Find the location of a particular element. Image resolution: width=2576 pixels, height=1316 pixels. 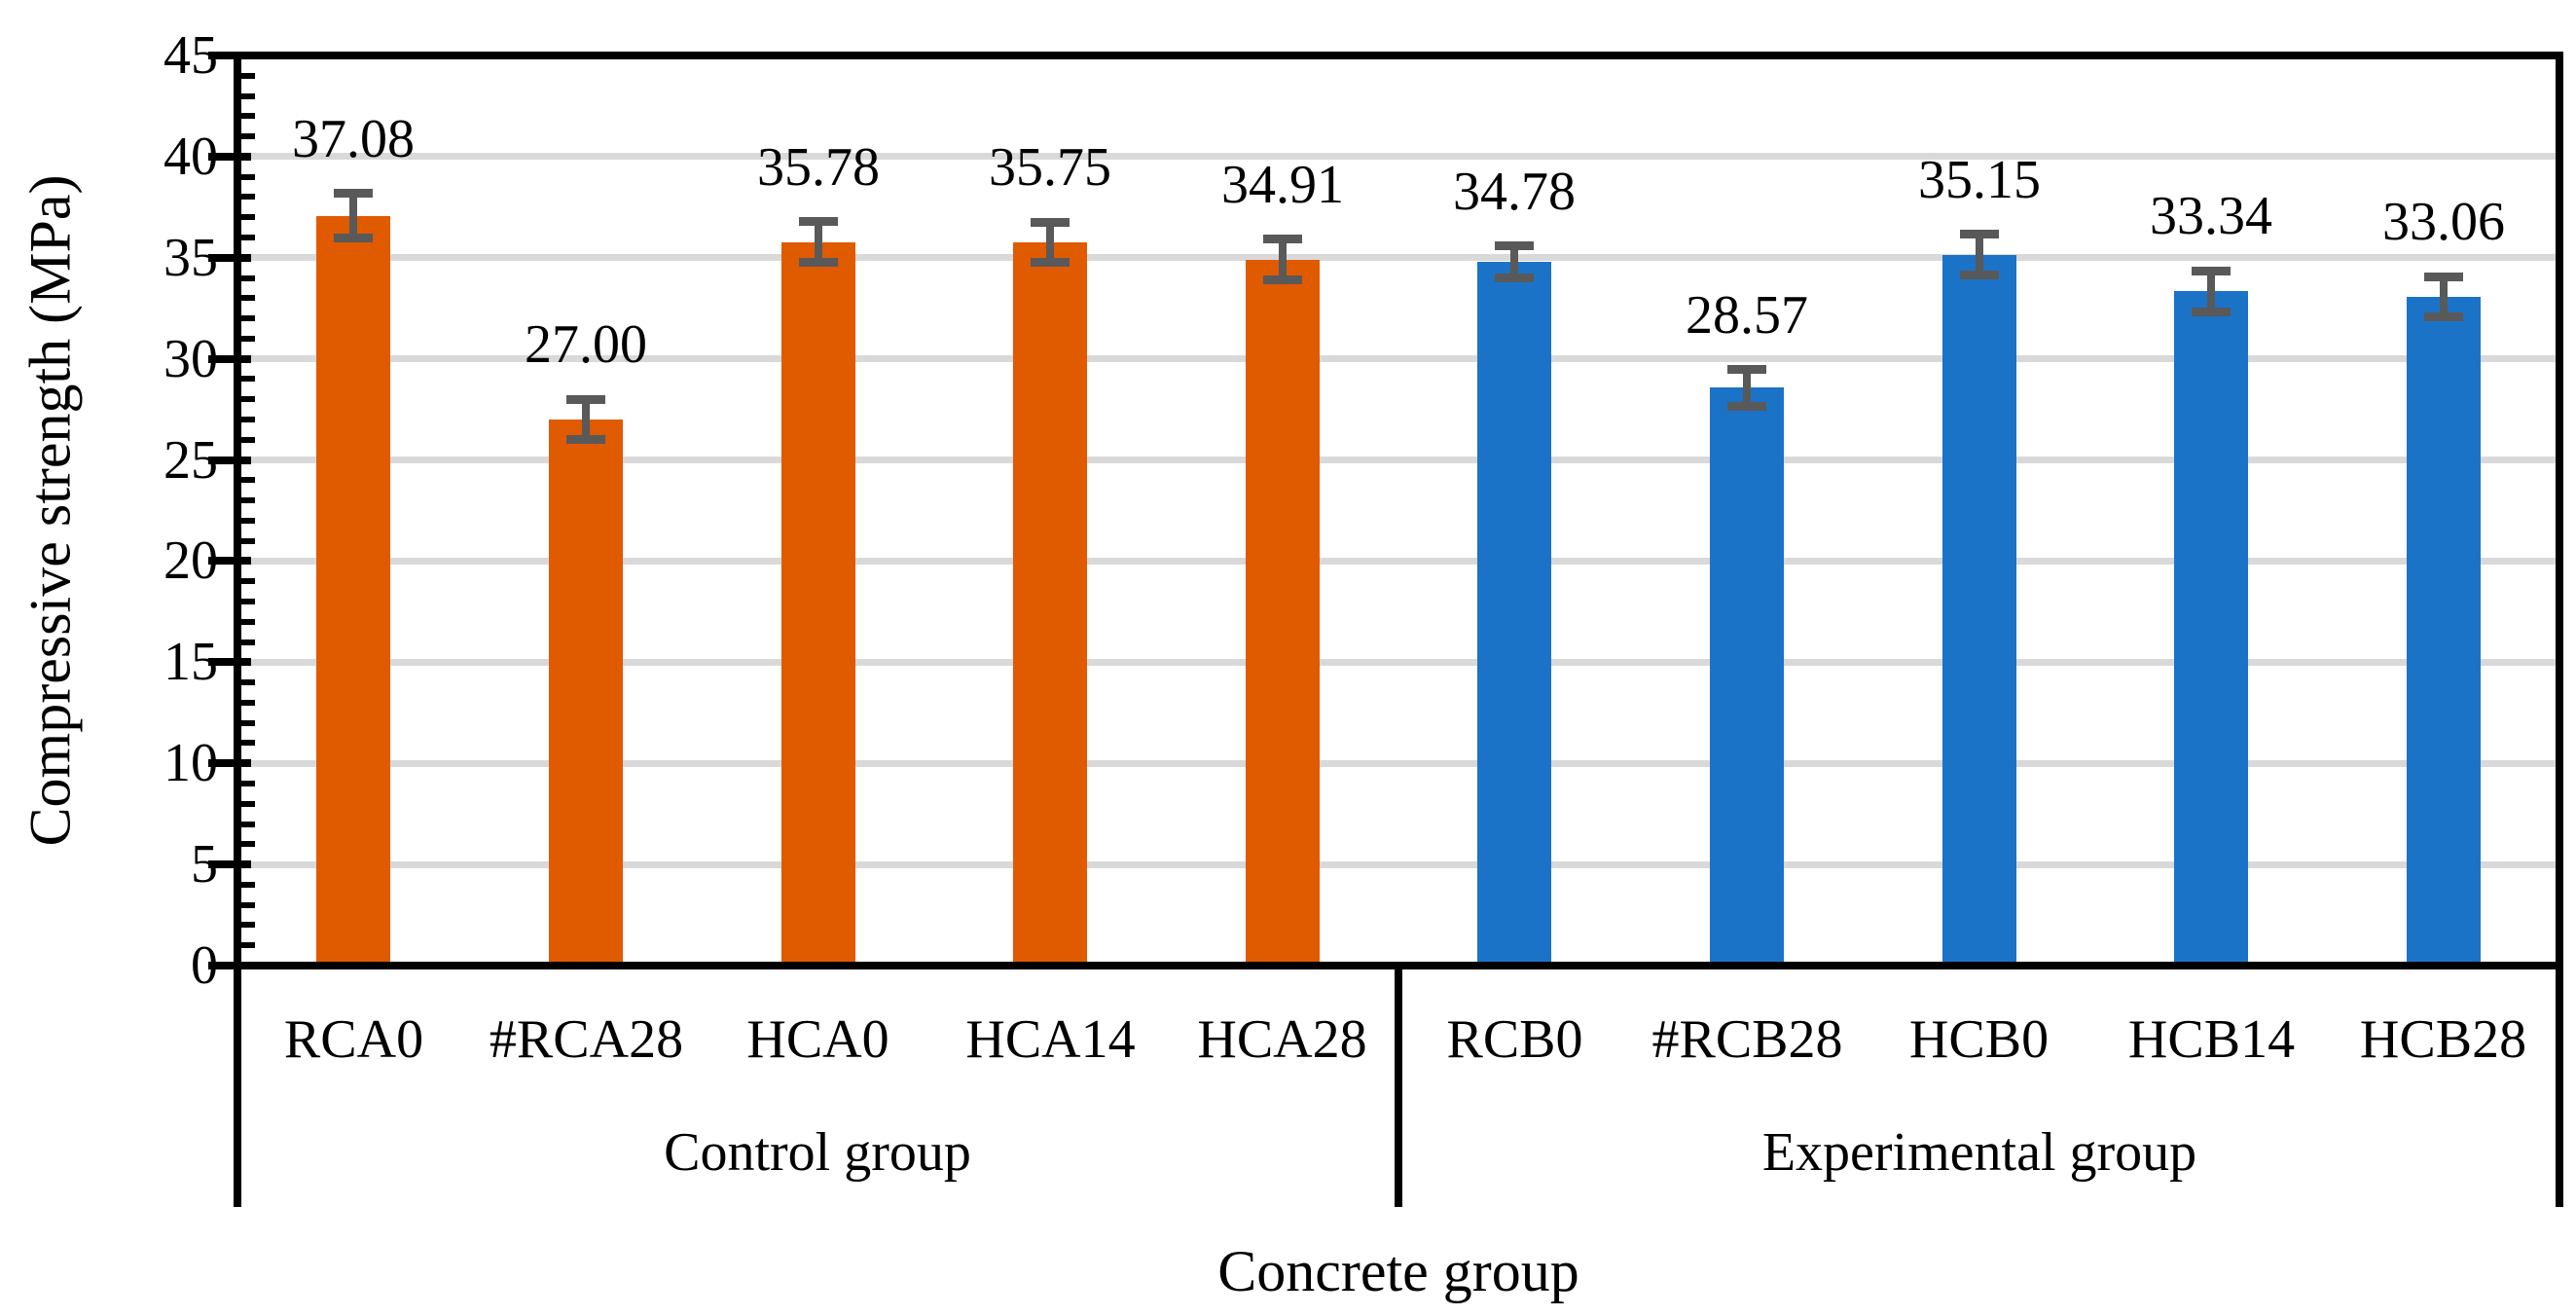

bar-value-label: 34.91 is located at coordinates (1282, 185).